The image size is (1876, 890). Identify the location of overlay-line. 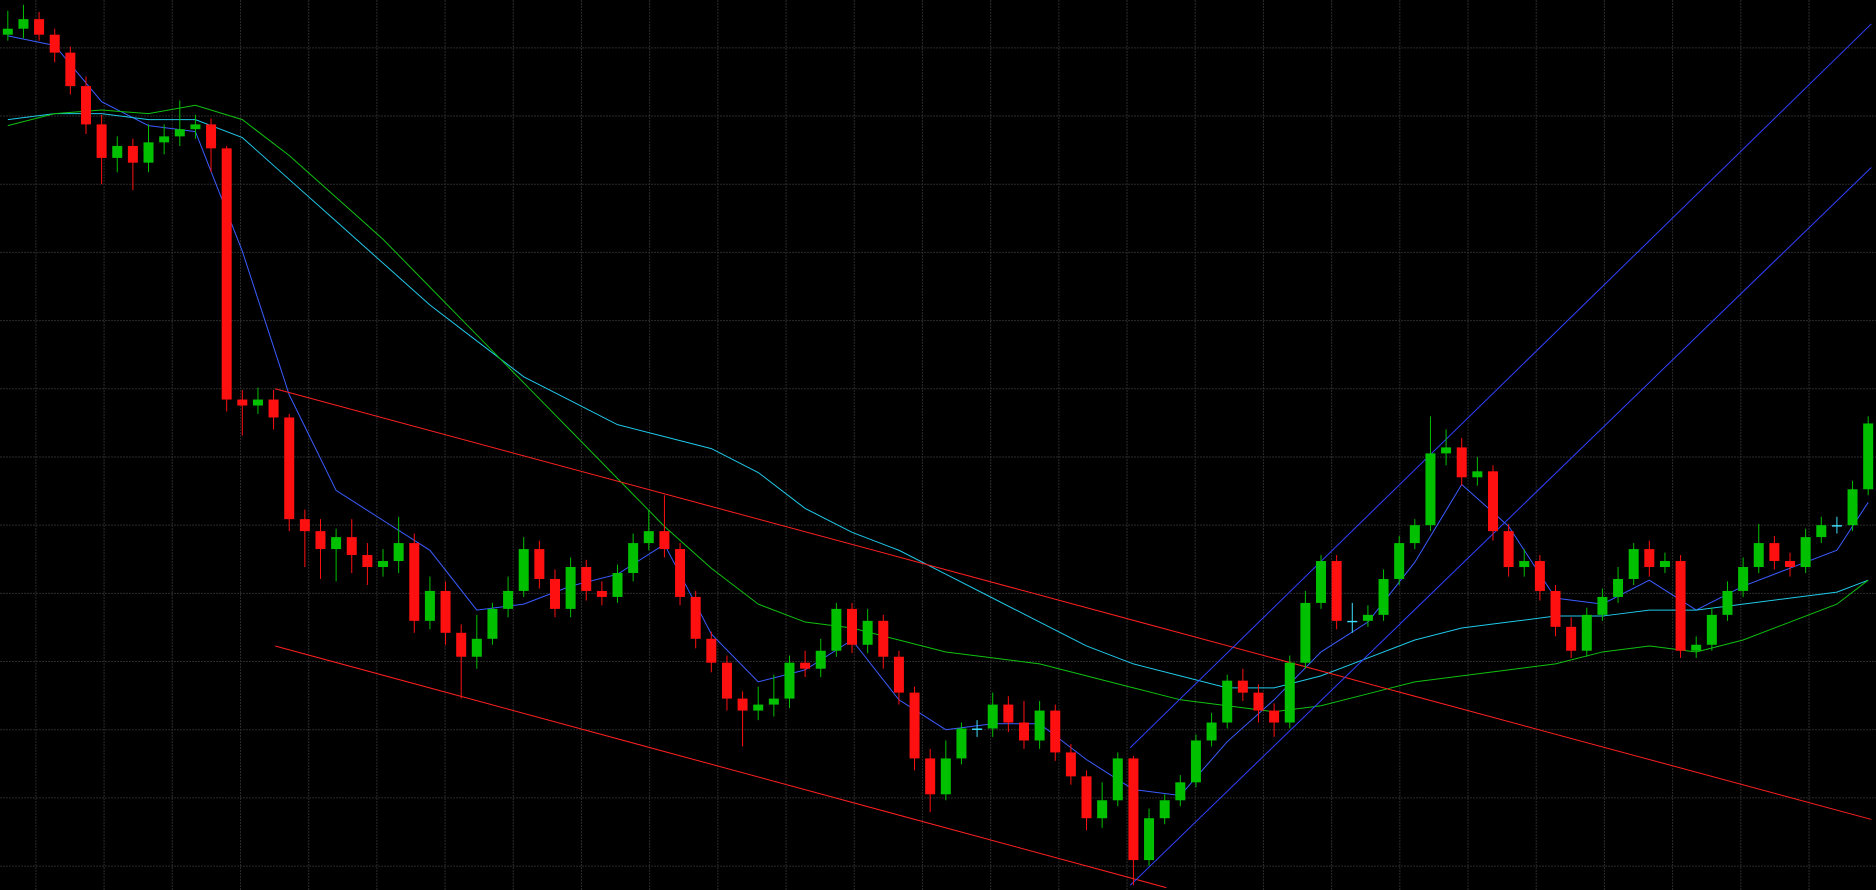
(720, 767).